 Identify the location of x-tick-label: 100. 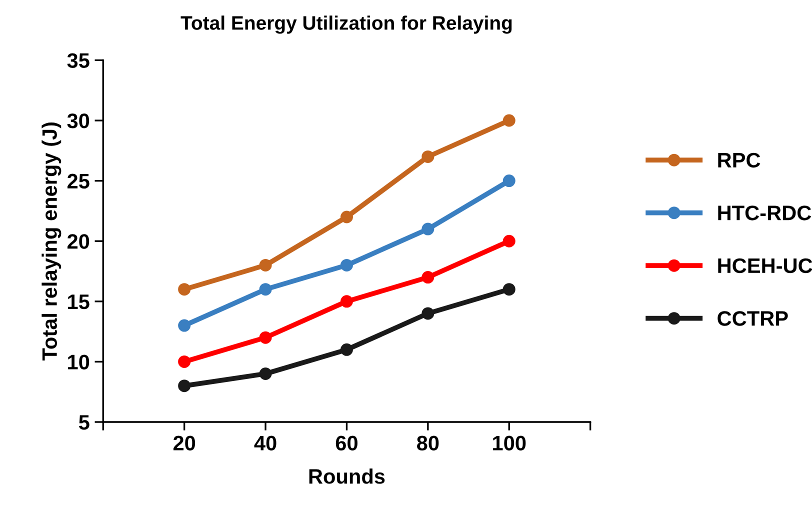
(509, 443).